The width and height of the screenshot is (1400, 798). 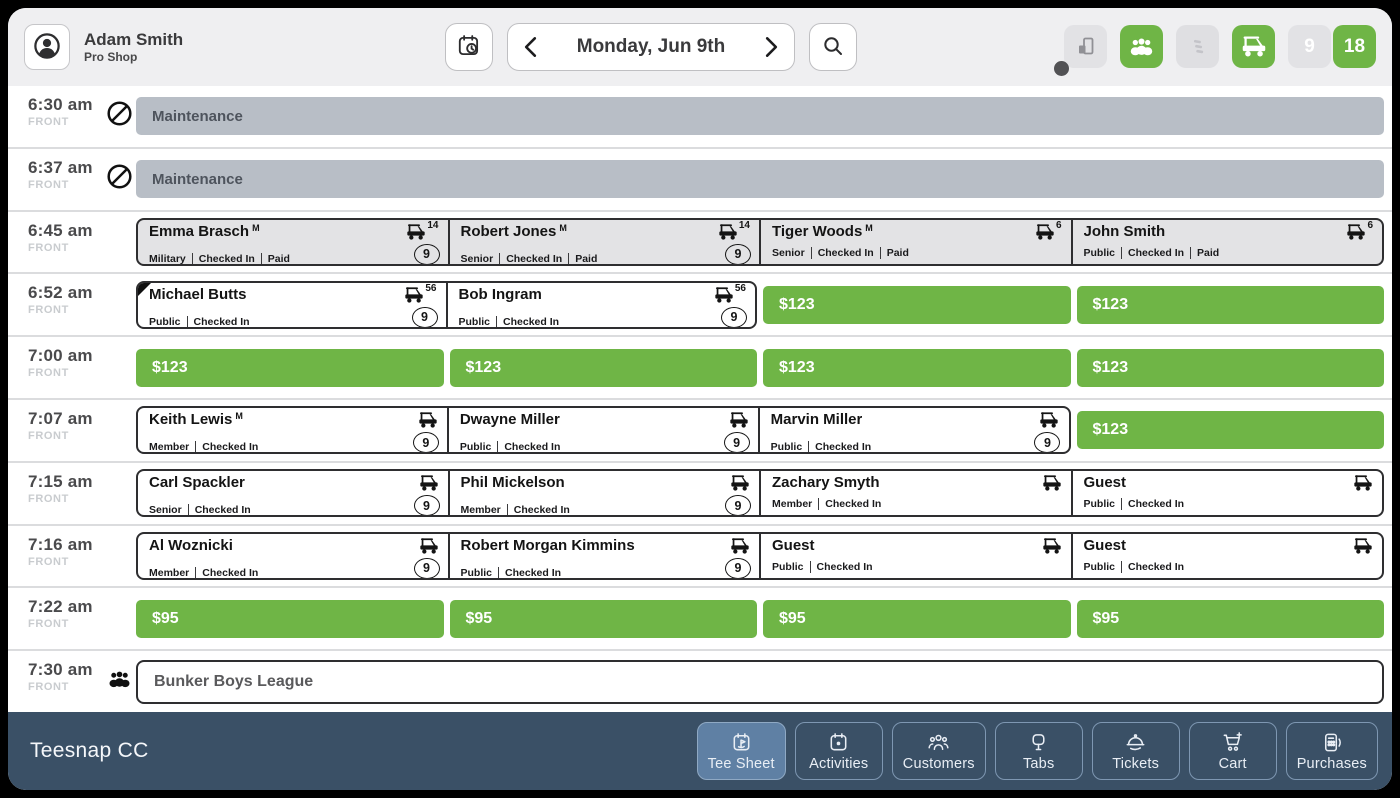 I want to click on player-card: Marvin Miller Public Checked In 9, so click(x=913, y=430).